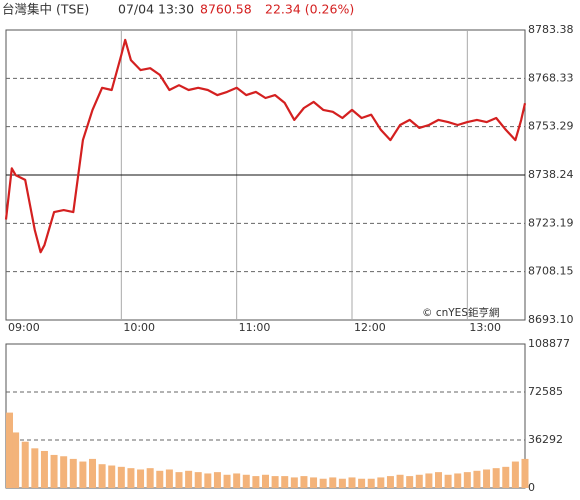 This screenshot has width=580, height=500. What do you see at coordinates (551, 77) in the screenshot?
I see `y-tick-label: 8768.33` at bounding box center [551, 77].